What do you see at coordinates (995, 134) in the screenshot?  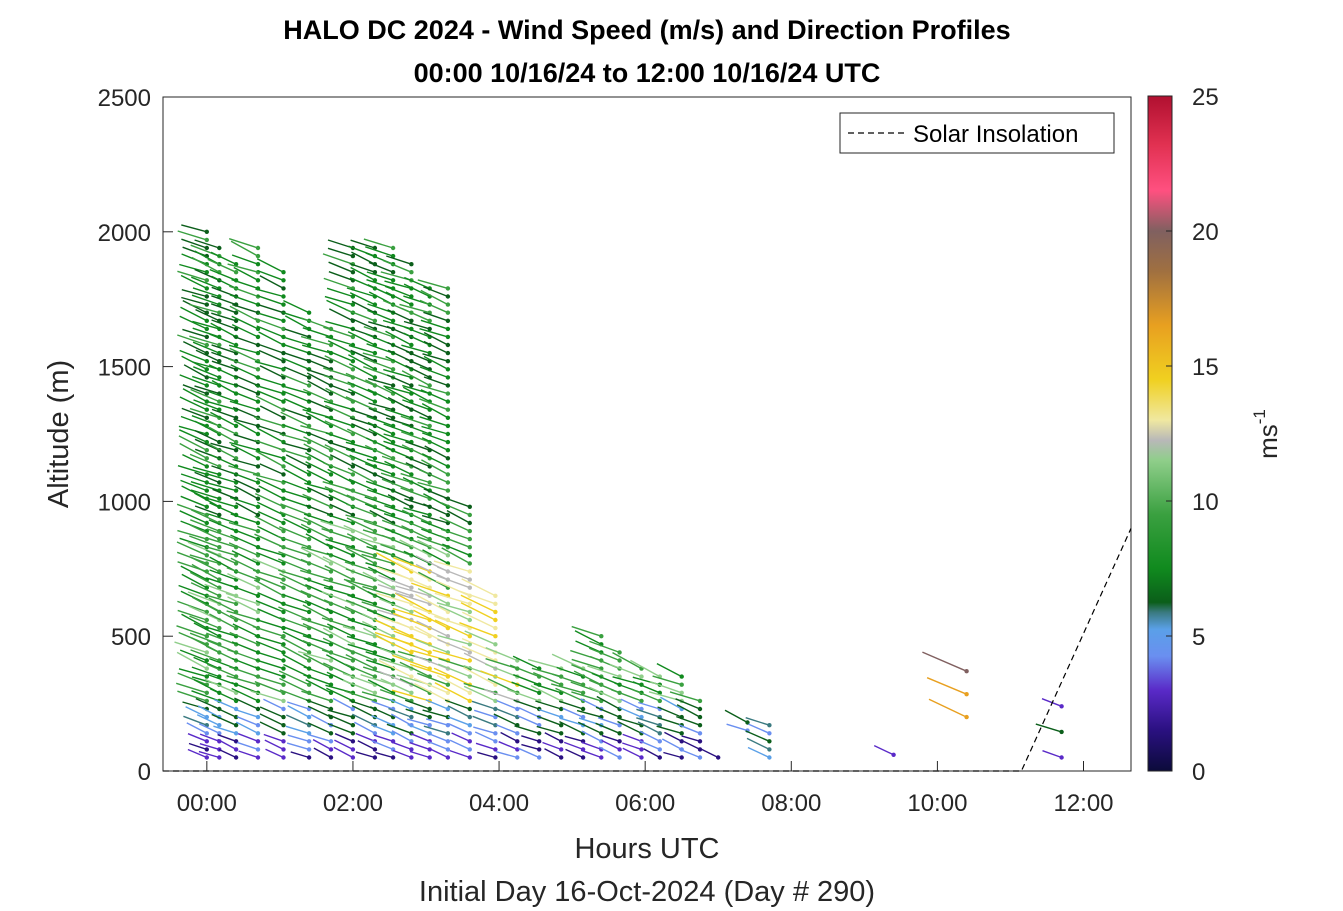 I see `legend-label-solar: Solar Insolation` at bounding box center [995, 134].